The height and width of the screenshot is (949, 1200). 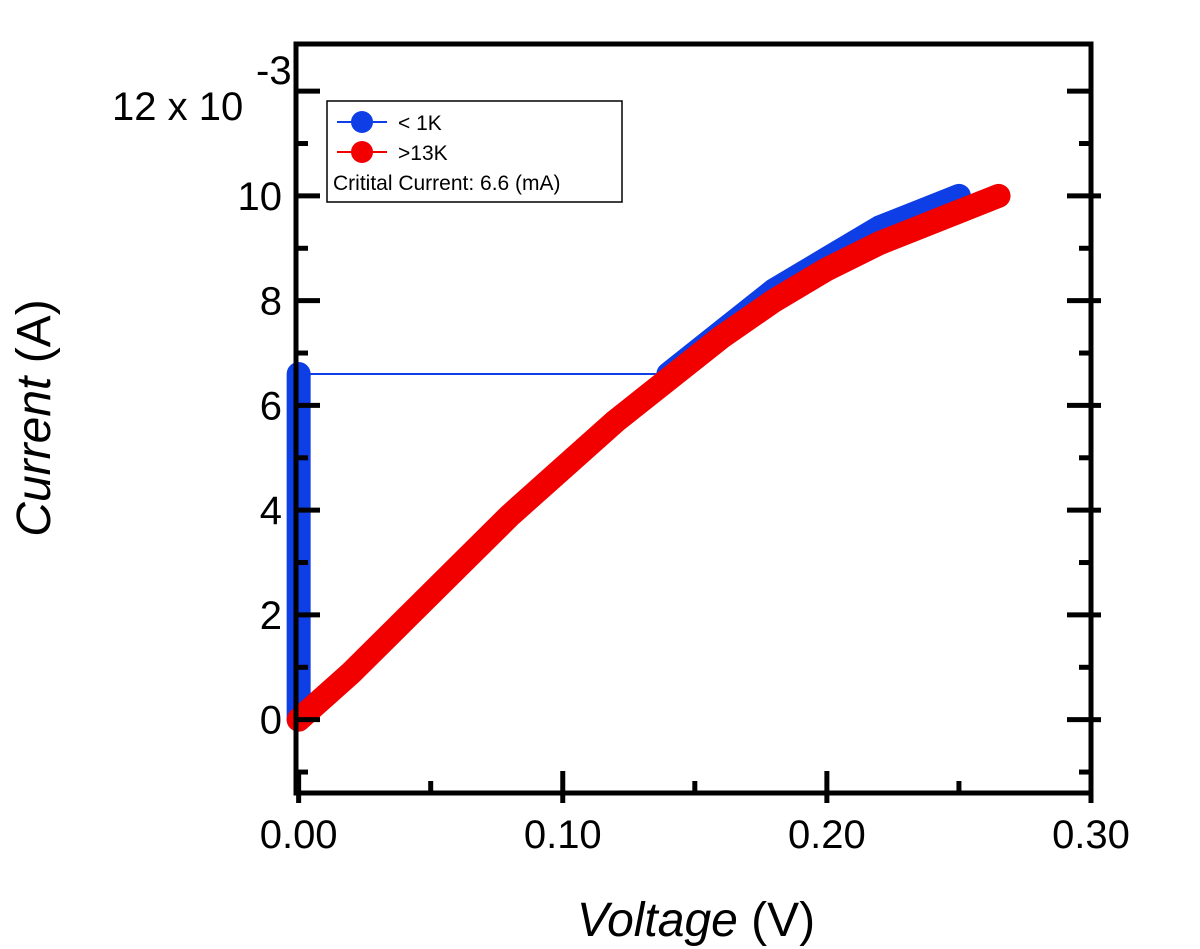 I want to click on legend-item-series-1: < 1K, so click(x=389, y=123).